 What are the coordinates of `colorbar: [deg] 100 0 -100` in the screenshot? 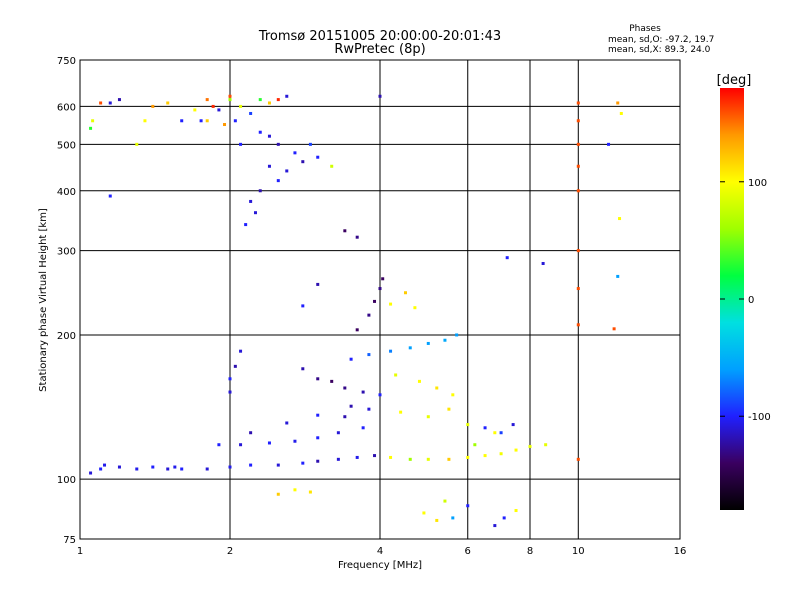 It's located at (744, 291).